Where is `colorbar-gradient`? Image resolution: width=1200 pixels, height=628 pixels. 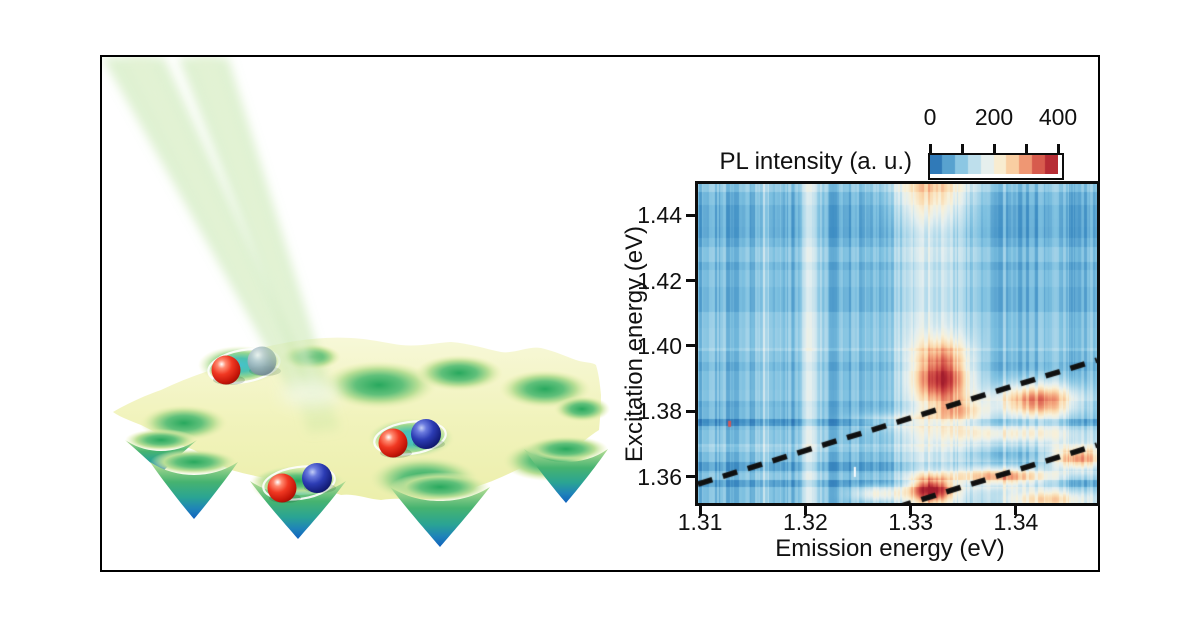
colorbar-gradient is located at coordinates (994, 164).